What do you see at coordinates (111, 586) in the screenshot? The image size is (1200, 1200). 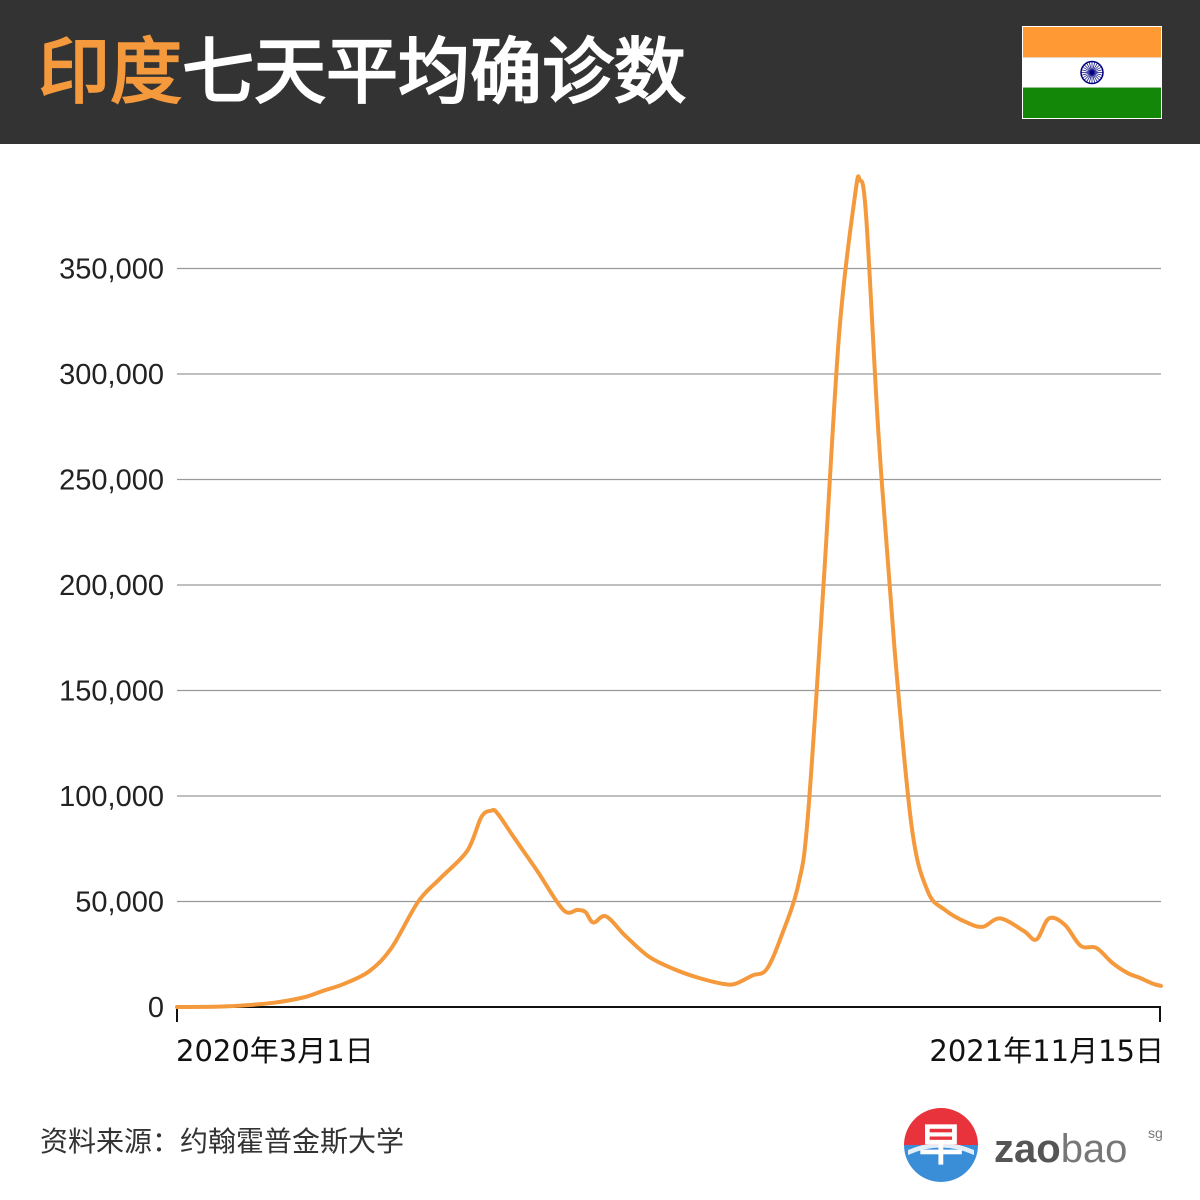 I see `y-tick-label-200000: 200,000` at bounding box center [111, 586].